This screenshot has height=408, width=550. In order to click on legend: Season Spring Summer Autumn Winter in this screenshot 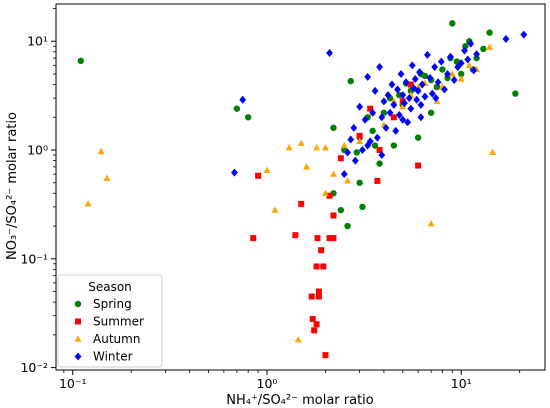, I will do `click(110, 321)`.